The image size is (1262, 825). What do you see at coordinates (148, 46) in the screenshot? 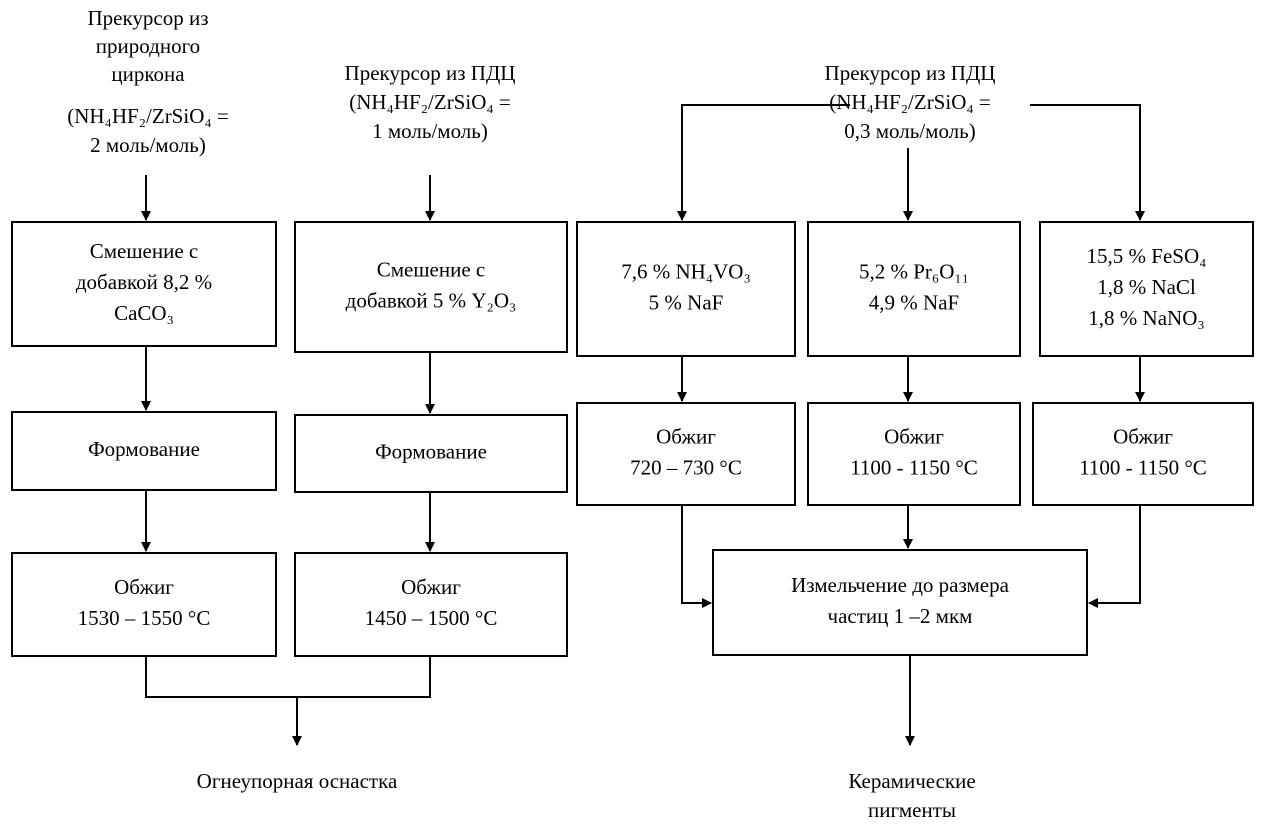
I see `source-text: природного` at bounding box center [148, 46].